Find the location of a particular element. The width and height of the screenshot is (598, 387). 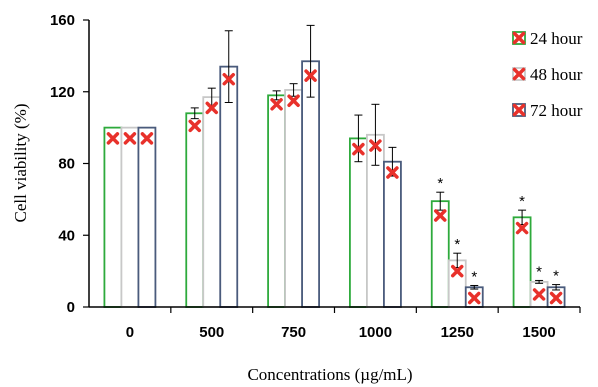

legend-item-2: 48 hour is located at coordinates (547, 74).